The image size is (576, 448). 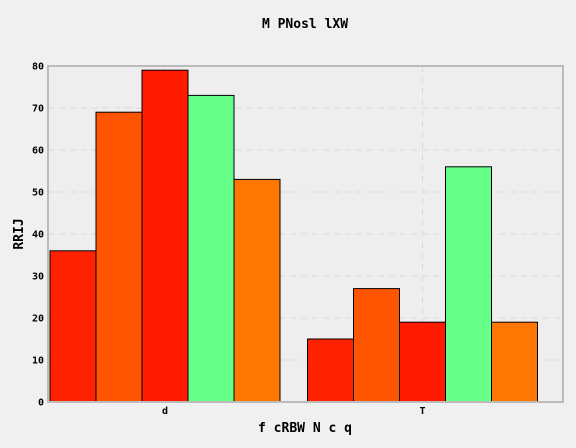 I want to click on chart-title: M PNosl lXW, so click(x=305, y=24).